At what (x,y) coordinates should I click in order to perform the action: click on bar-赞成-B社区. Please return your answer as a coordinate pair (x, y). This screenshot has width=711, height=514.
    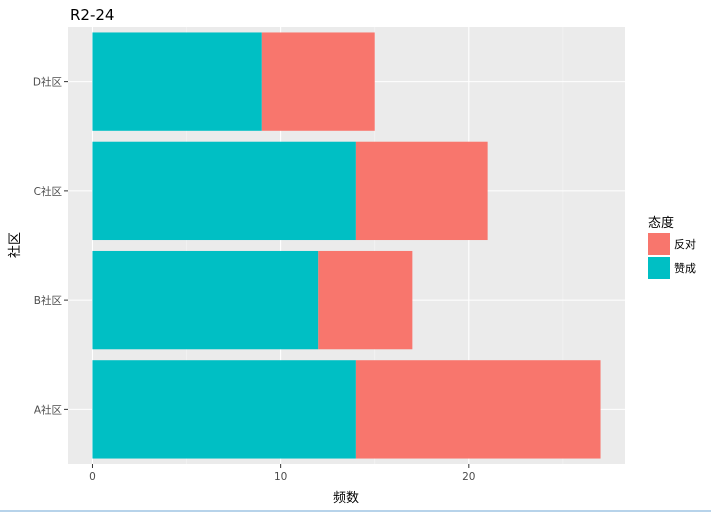
    Looking at the image, I should click on (205, 300).